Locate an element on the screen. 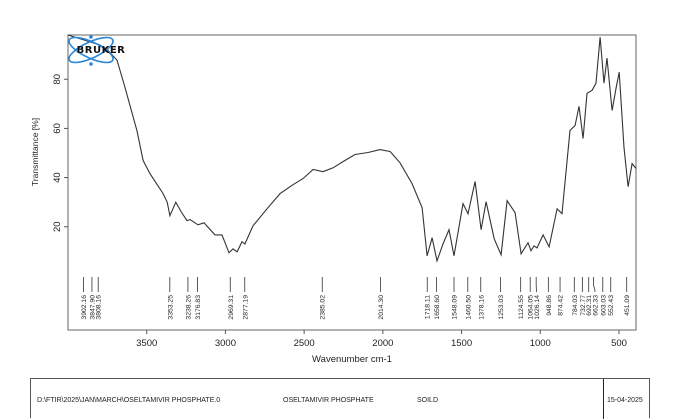 Image resolution: width=680 pixels, height=419 pixels. peak-label: 1460.50 is located at coordinates (468, 307).